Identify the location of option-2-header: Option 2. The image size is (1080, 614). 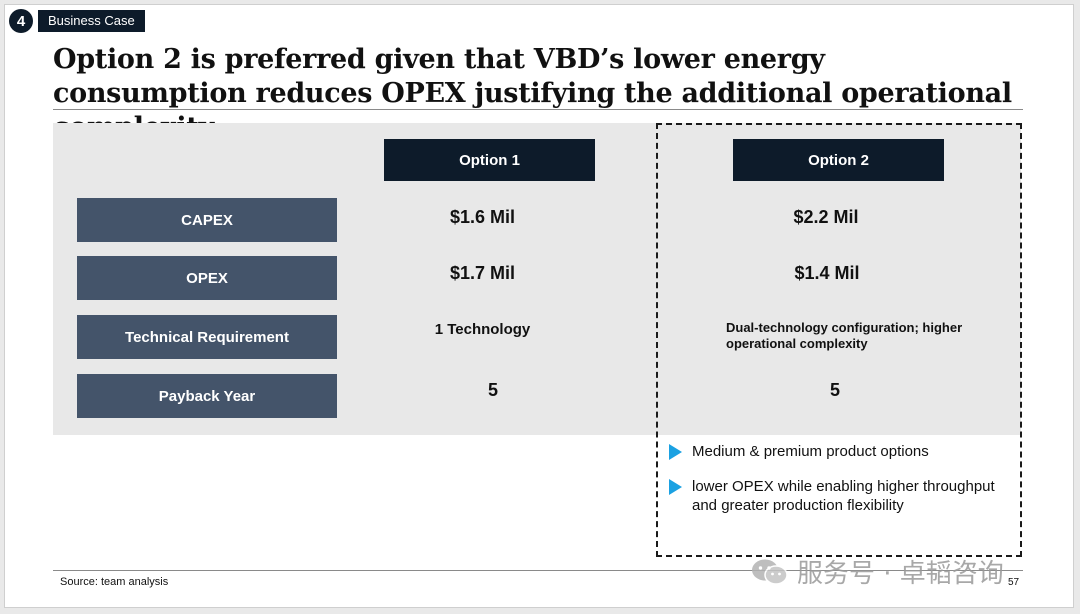
(838, 160).